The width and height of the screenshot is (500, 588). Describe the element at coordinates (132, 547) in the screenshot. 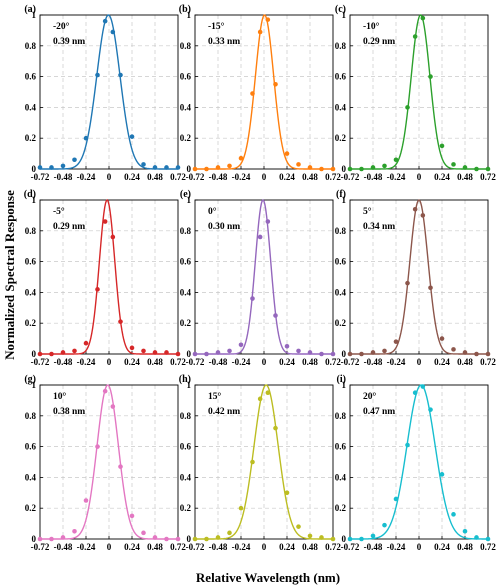

I see `x-tick-label: 0.24` at that location.